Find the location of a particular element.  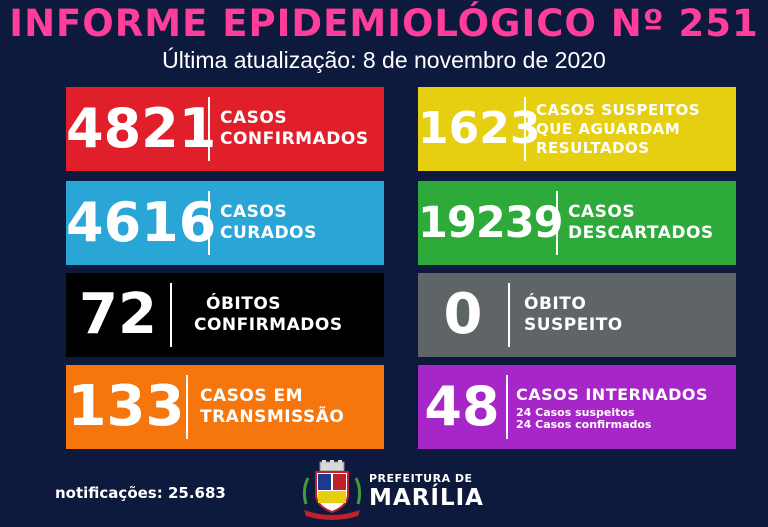

card-value: 4821 is located at coordinates (141, 128).